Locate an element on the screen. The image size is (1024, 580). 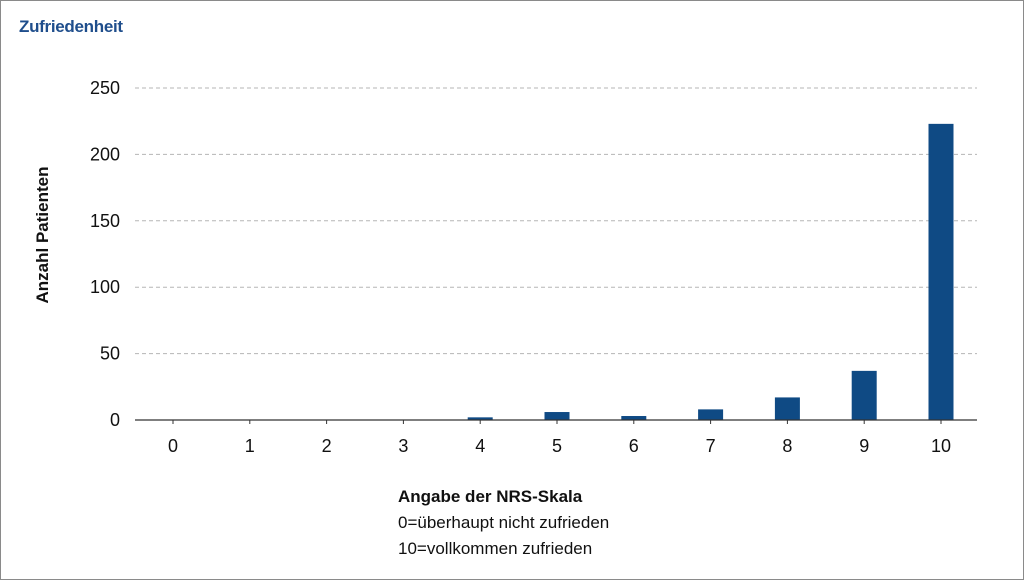
y-axis-label: Anzahl Patienten is located at coordinates (42, 235).